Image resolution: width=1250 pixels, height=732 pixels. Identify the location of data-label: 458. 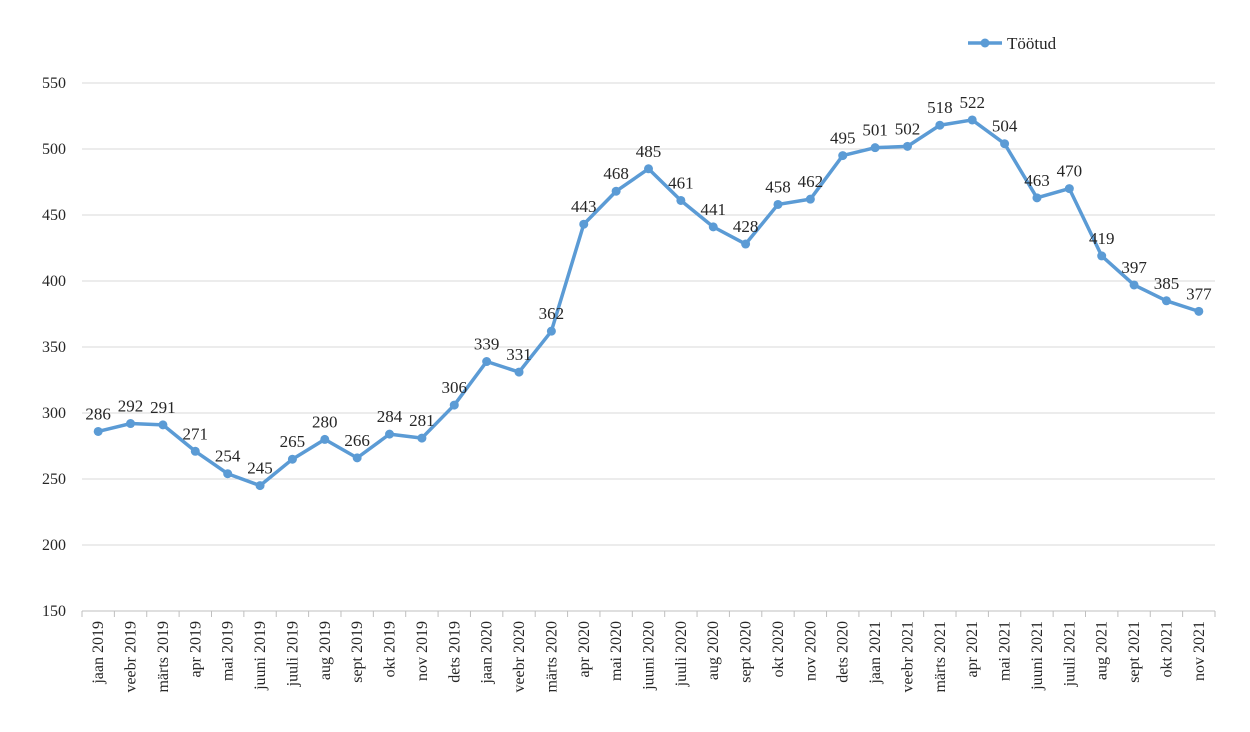
(778, 186).